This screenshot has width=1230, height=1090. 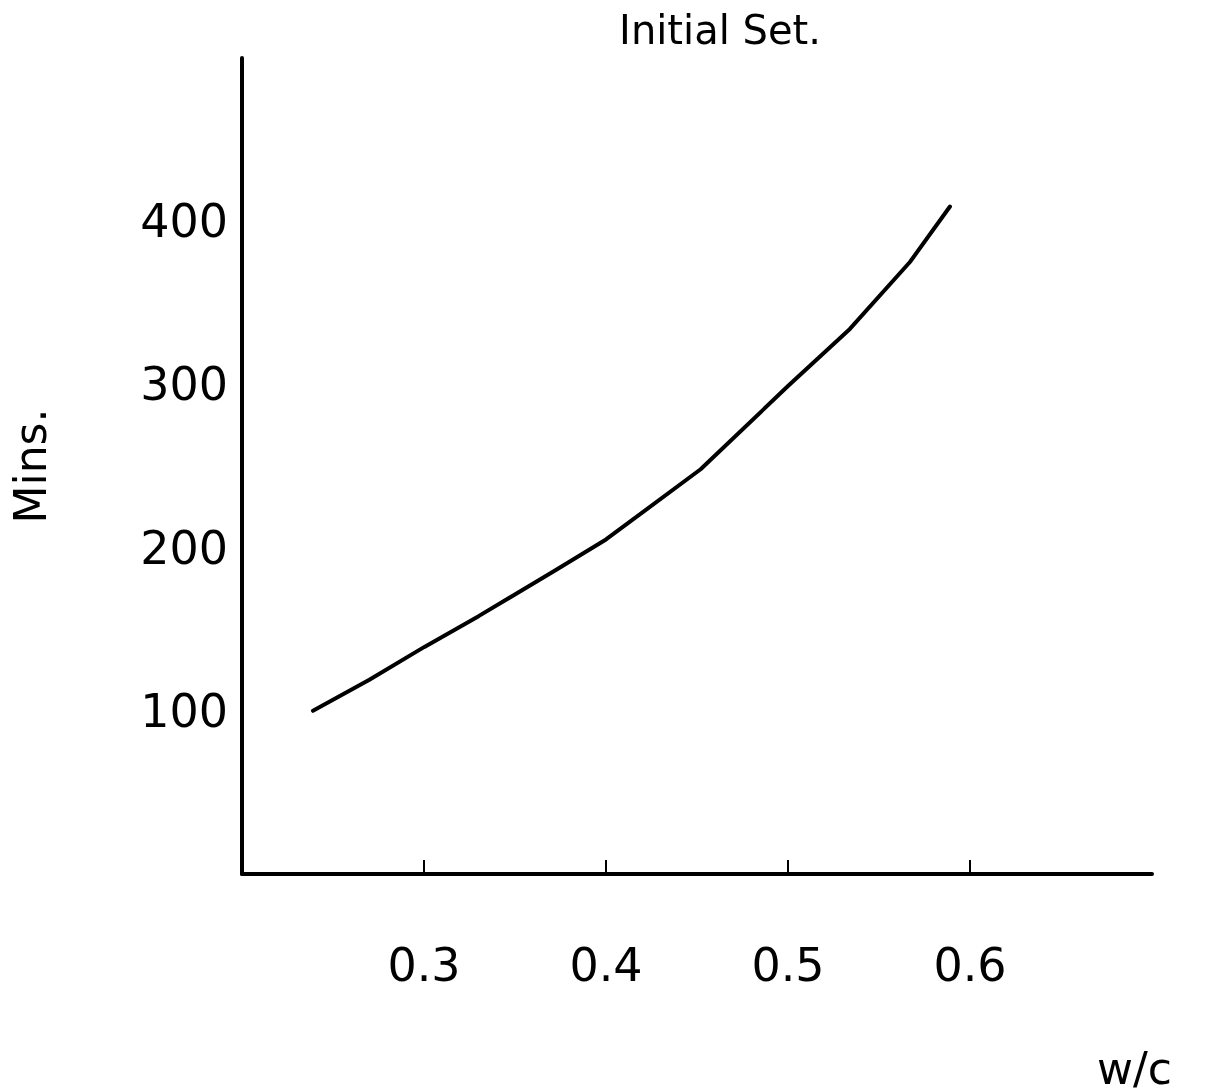 What do you see at coordinates (424, 965) in the screenshot?
I see `x-tick-label: 0.3` at bounding box center [424, 965].